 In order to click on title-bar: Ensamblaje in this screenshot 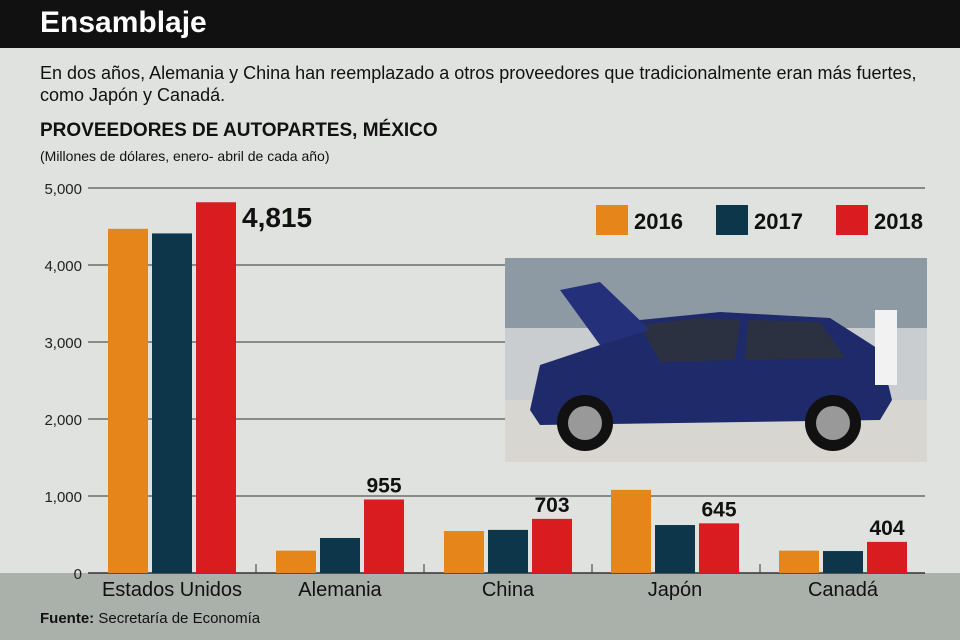, I will do `click(480, 24)`.